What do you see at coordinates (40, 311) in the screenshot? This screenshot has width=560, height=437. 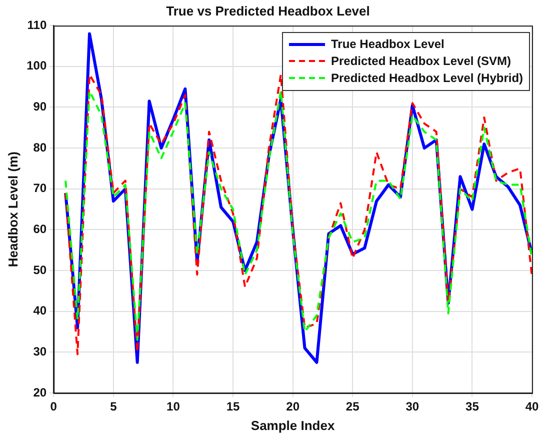 I see `y-tick-label: 40` at bounding box center [40, 311].